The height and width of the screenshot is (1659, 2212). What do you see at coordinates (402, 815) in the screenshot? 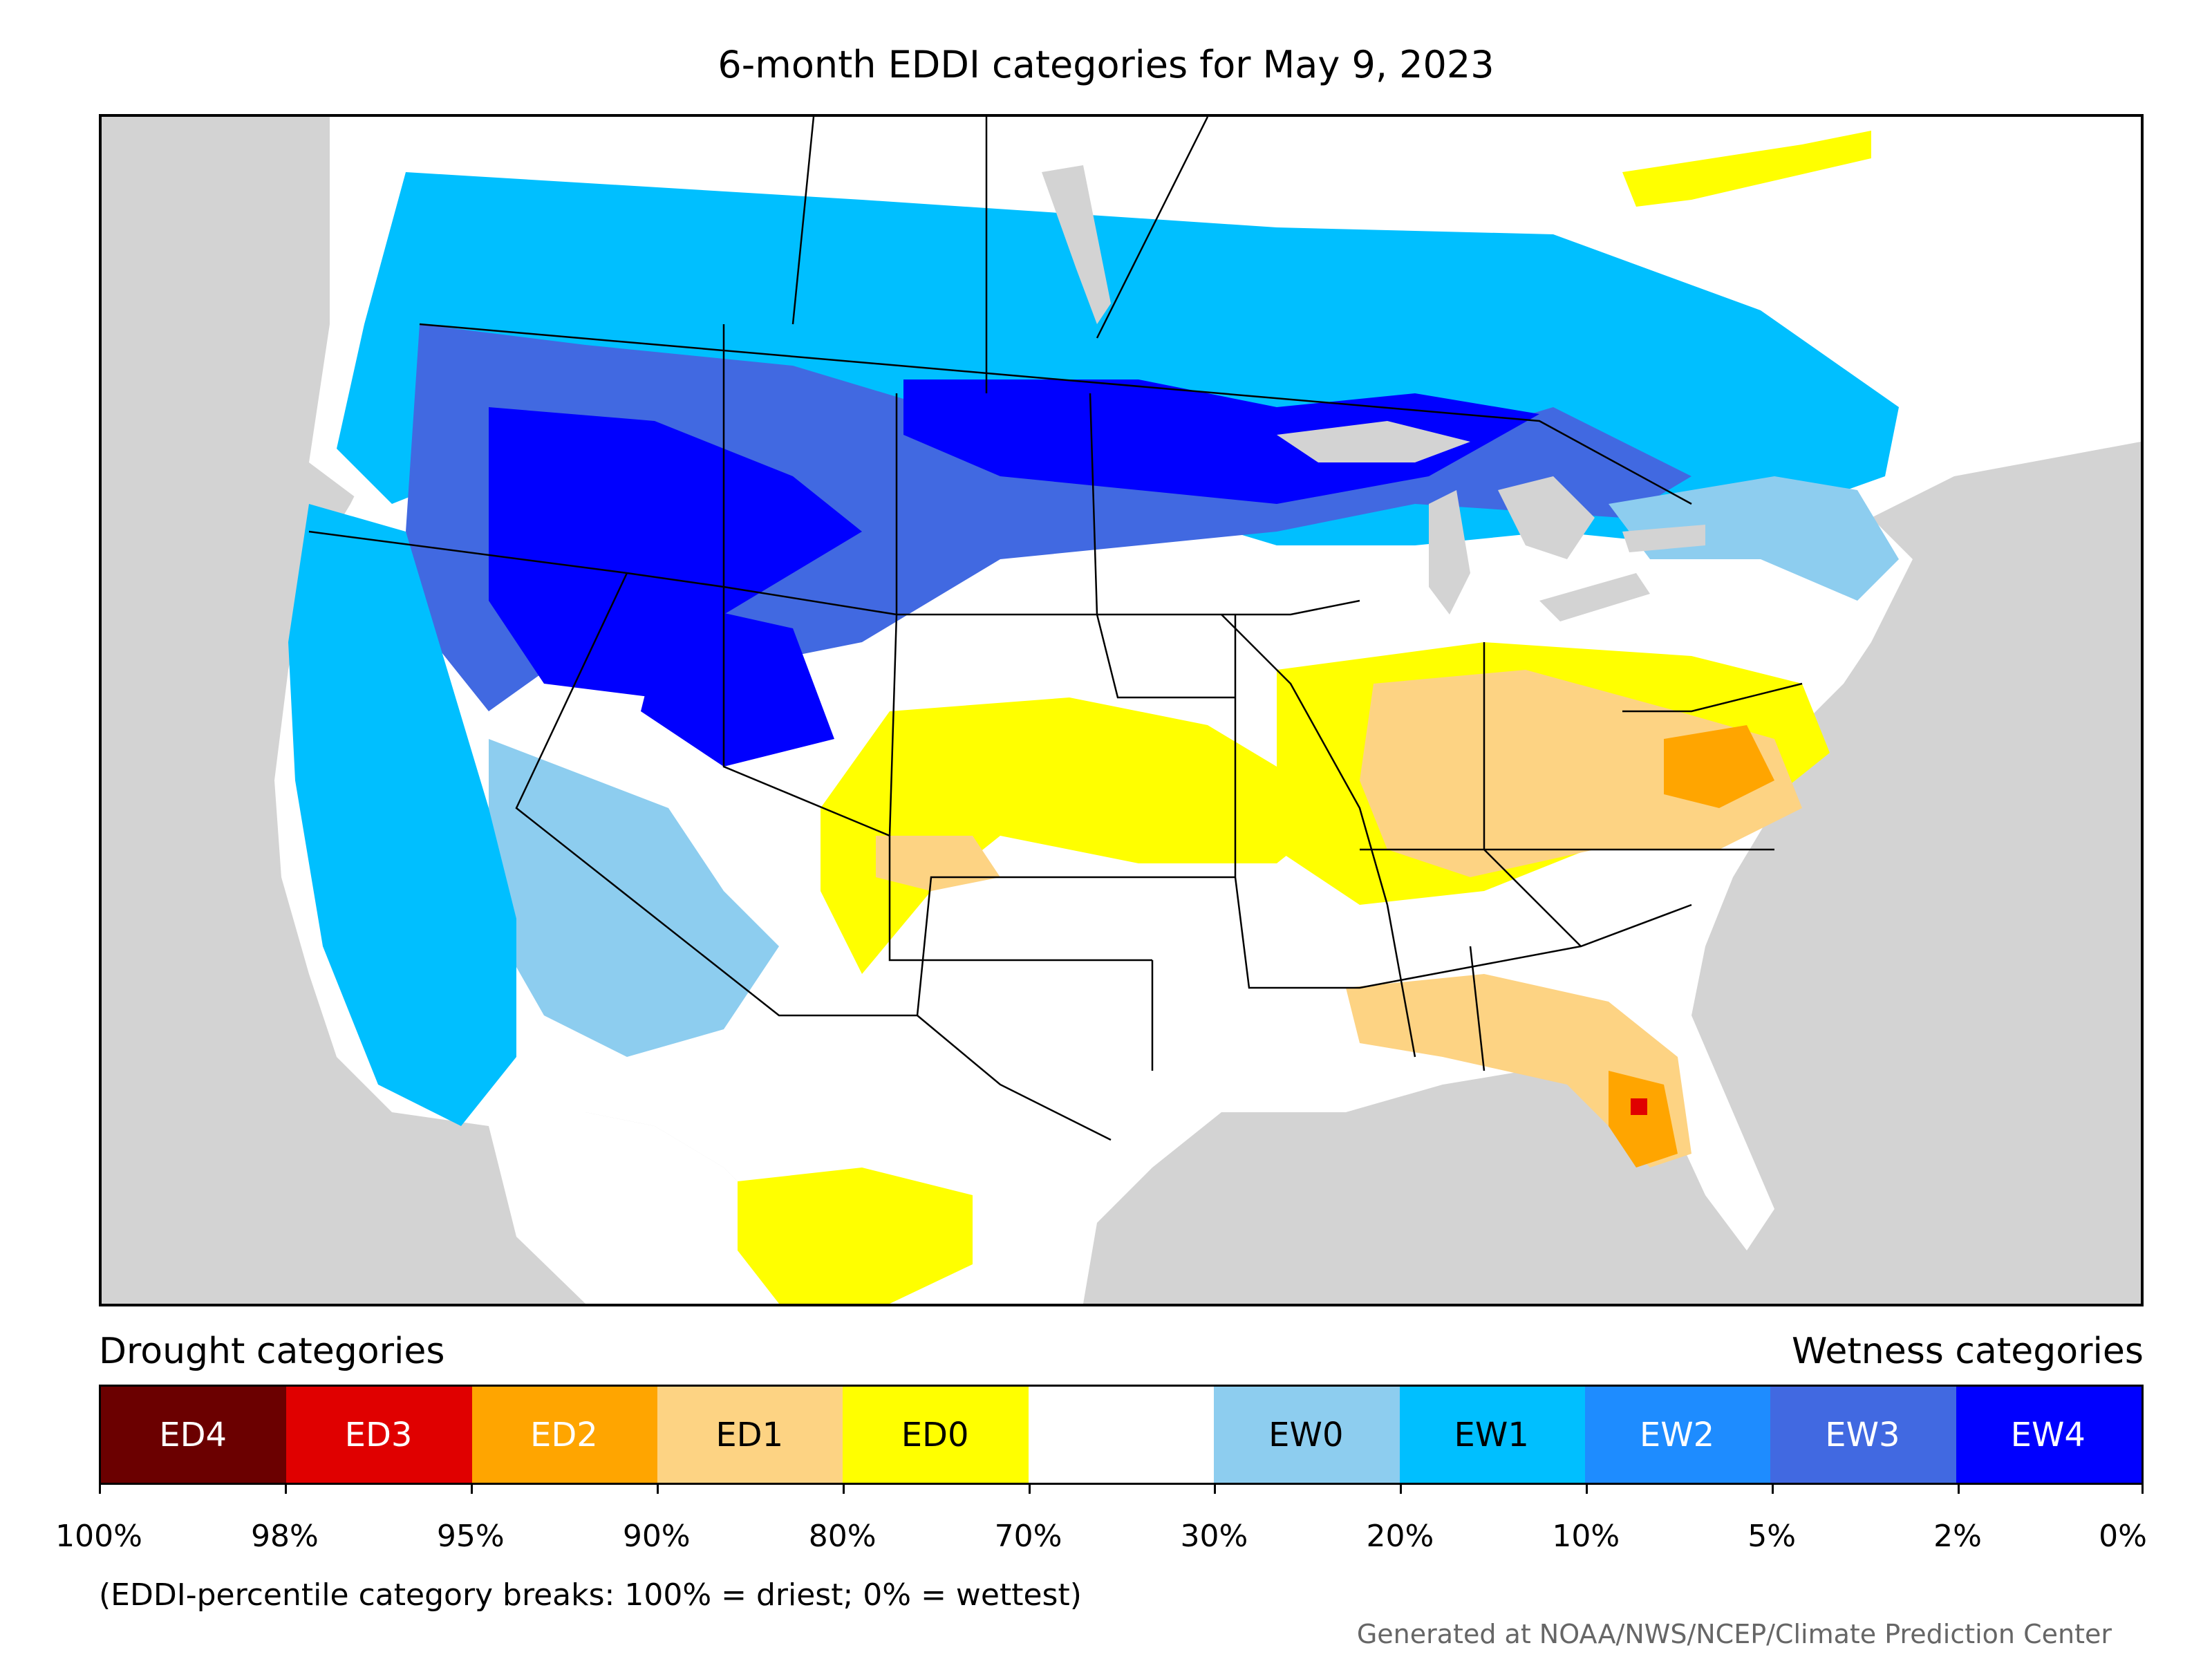
I see `ew1-region-west-coast` at bounding box center [402, 815].